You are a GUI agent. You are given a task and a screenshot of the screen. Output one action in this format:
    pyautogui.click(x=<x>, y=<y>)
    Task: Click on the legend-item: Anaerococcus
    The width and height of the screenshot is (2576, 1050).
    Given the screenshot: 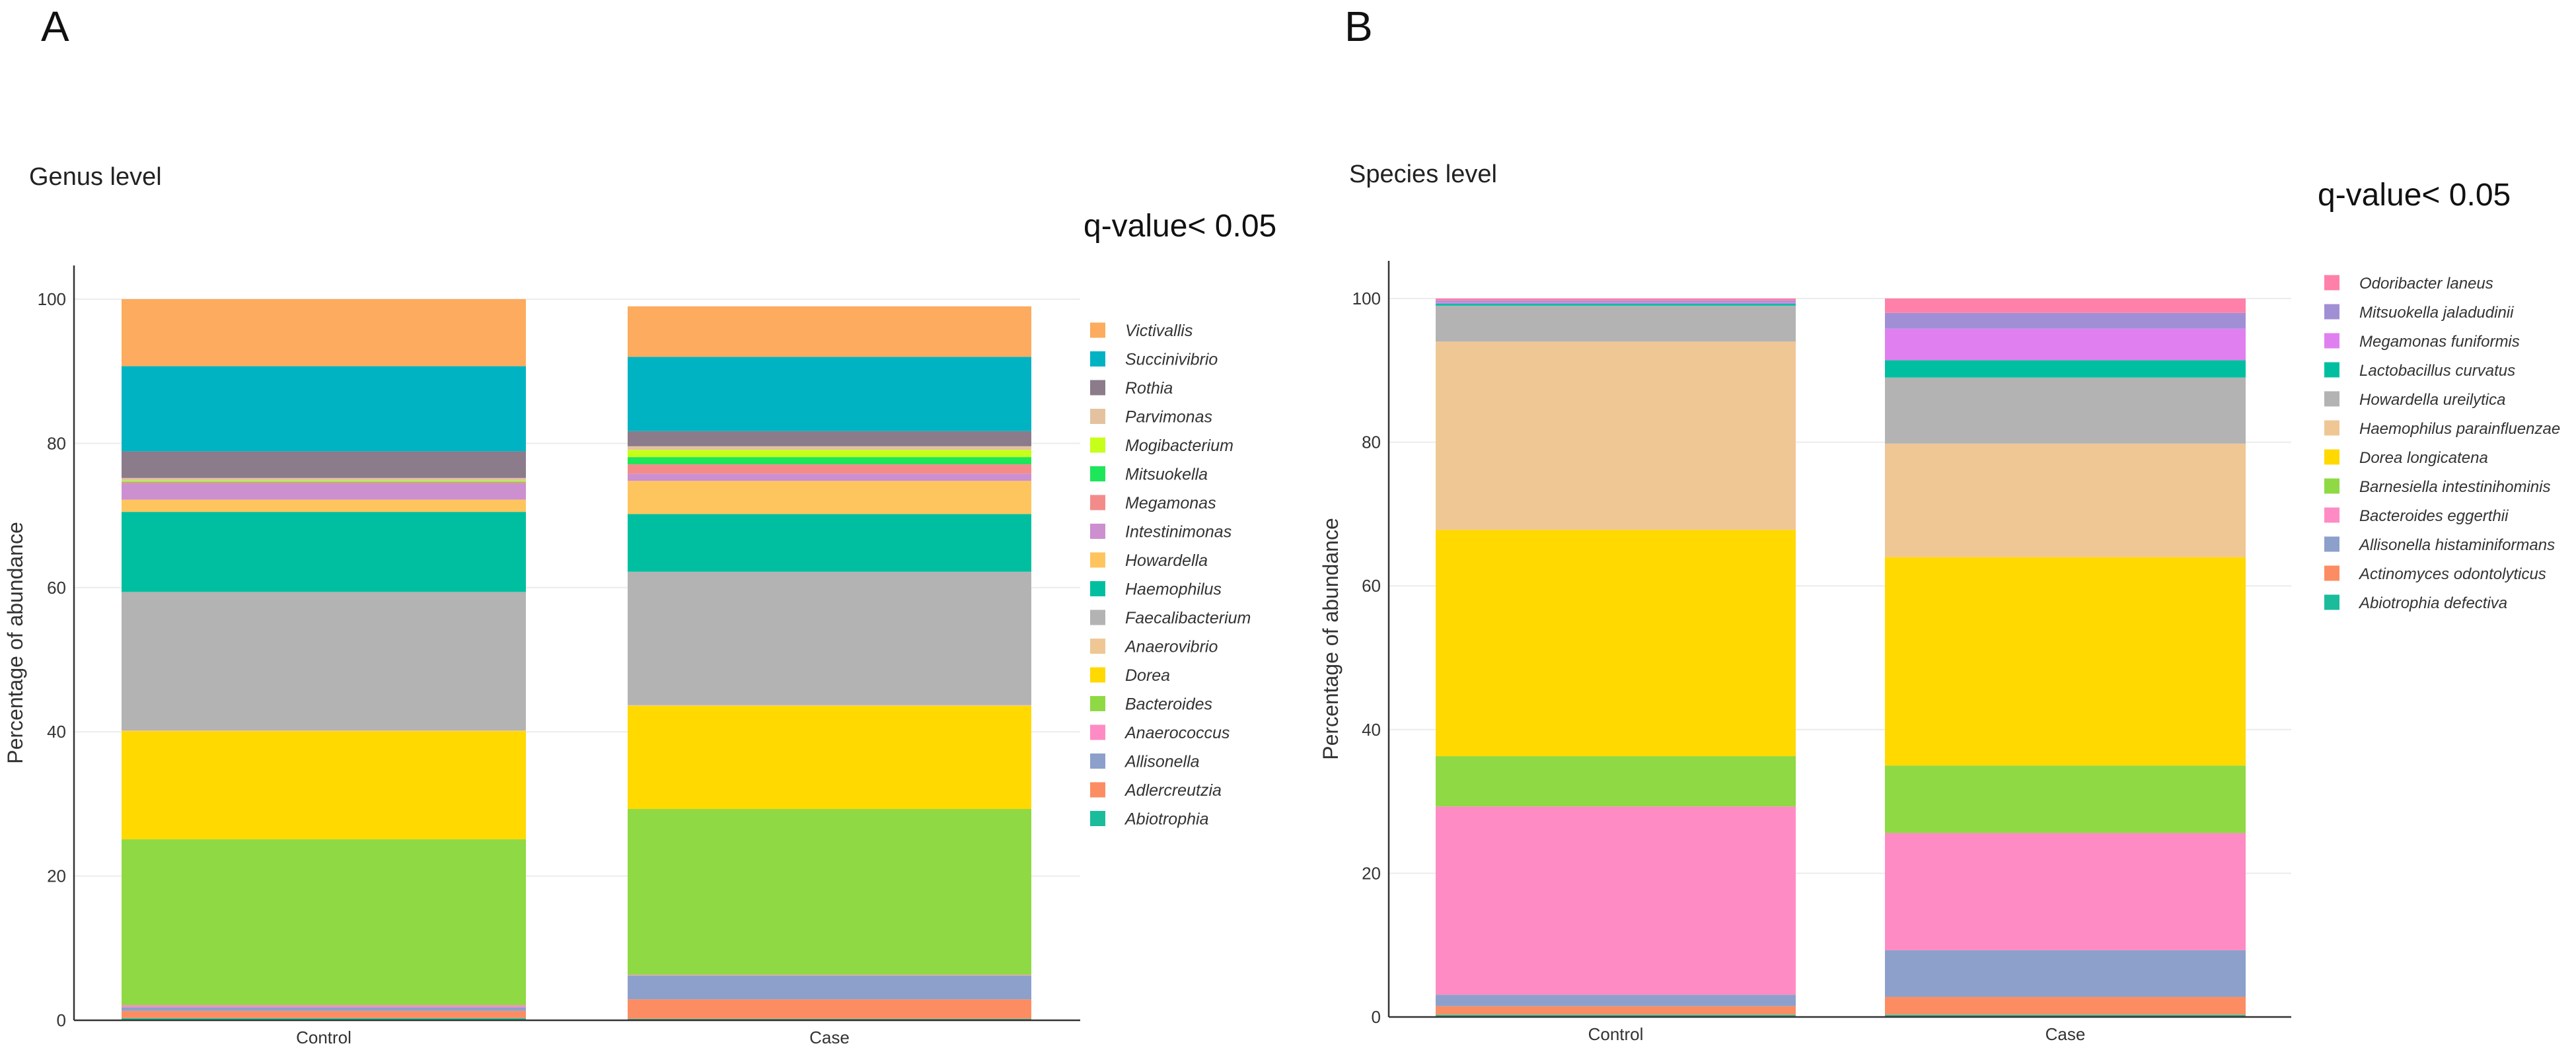 What is the action you would take?
    pyautogui.click(x=1160, y=733)
    